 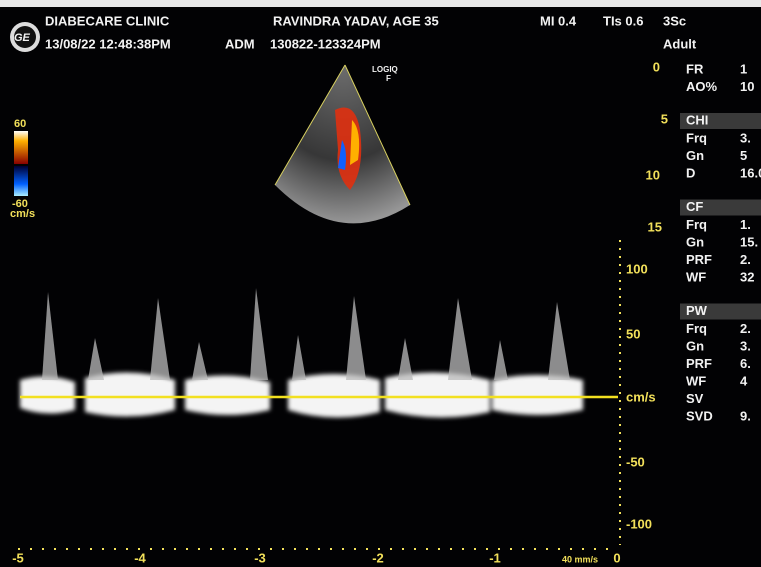 What do you see at coordinates (743, 155) in the screenshot?
I see `param-value: 5` at bounding box center [743, 155].